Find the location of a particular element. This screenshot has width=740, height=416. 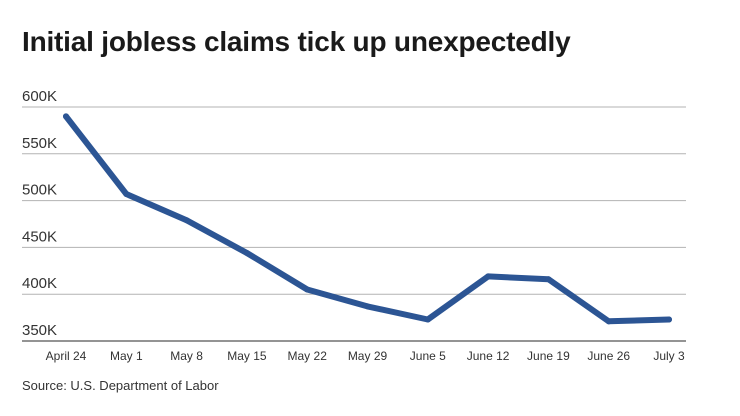

y-axis-tick-labels: 600K 550K 500K 450K 400K 350K is located at coordinates (39, 213).